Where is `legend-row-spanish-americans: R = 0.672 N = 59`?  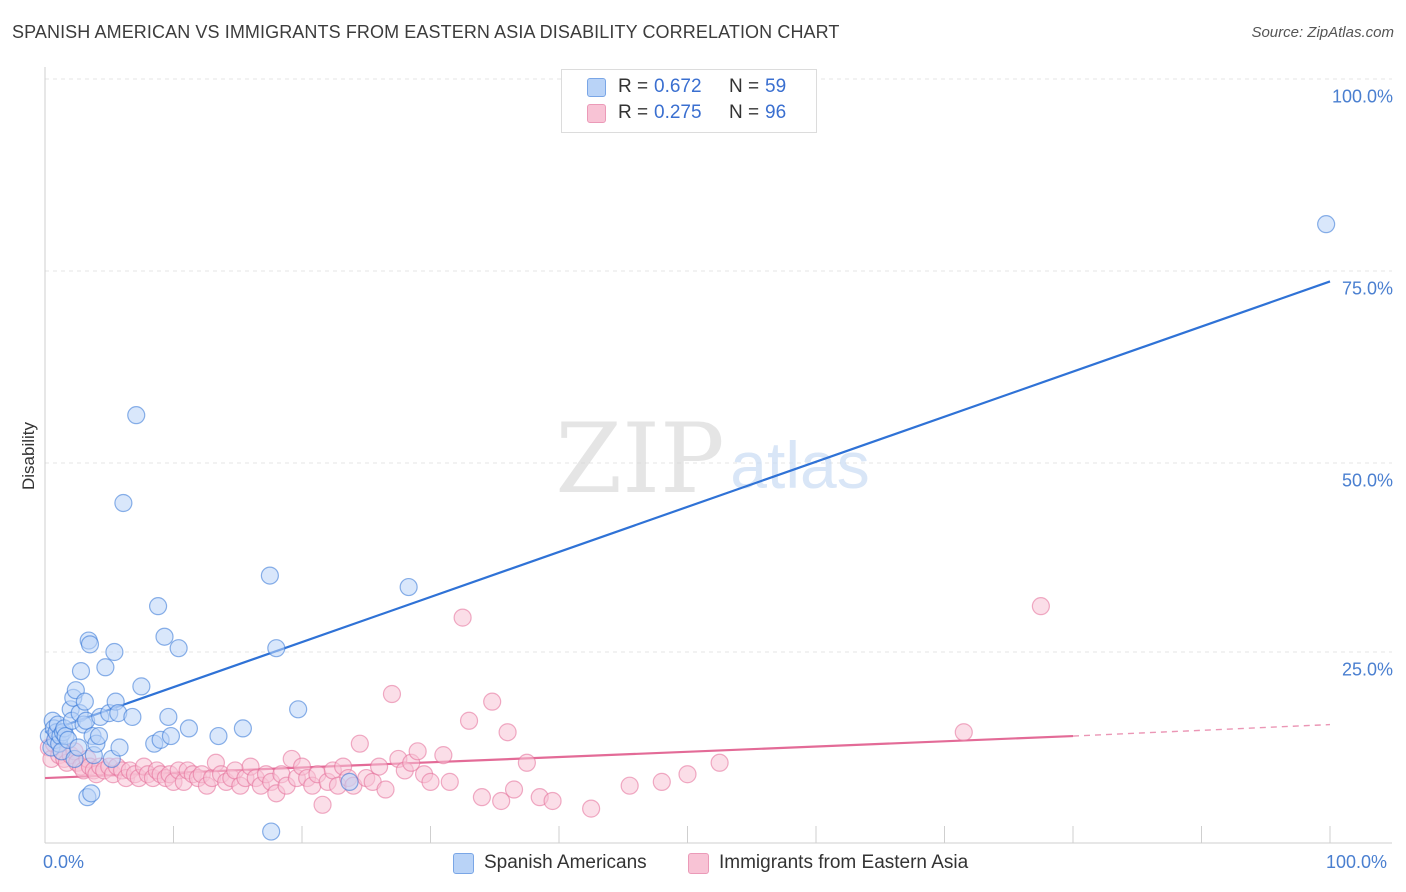 legend-row-spanish-americans: R = 0.672 N = 59 is located at coordinates (686, 87).